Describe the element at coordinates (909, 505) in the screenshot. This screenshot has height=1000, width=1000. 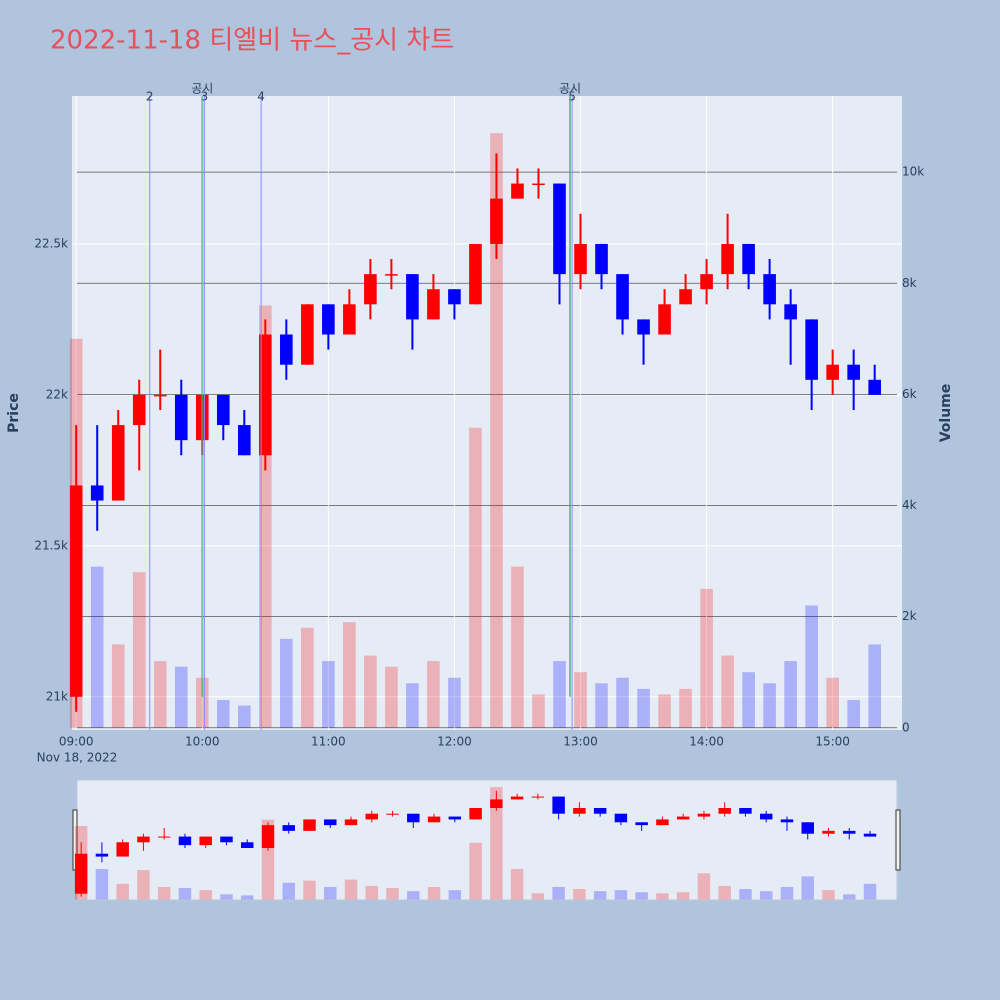
I see `y2-tick-label: 4k` at that location.